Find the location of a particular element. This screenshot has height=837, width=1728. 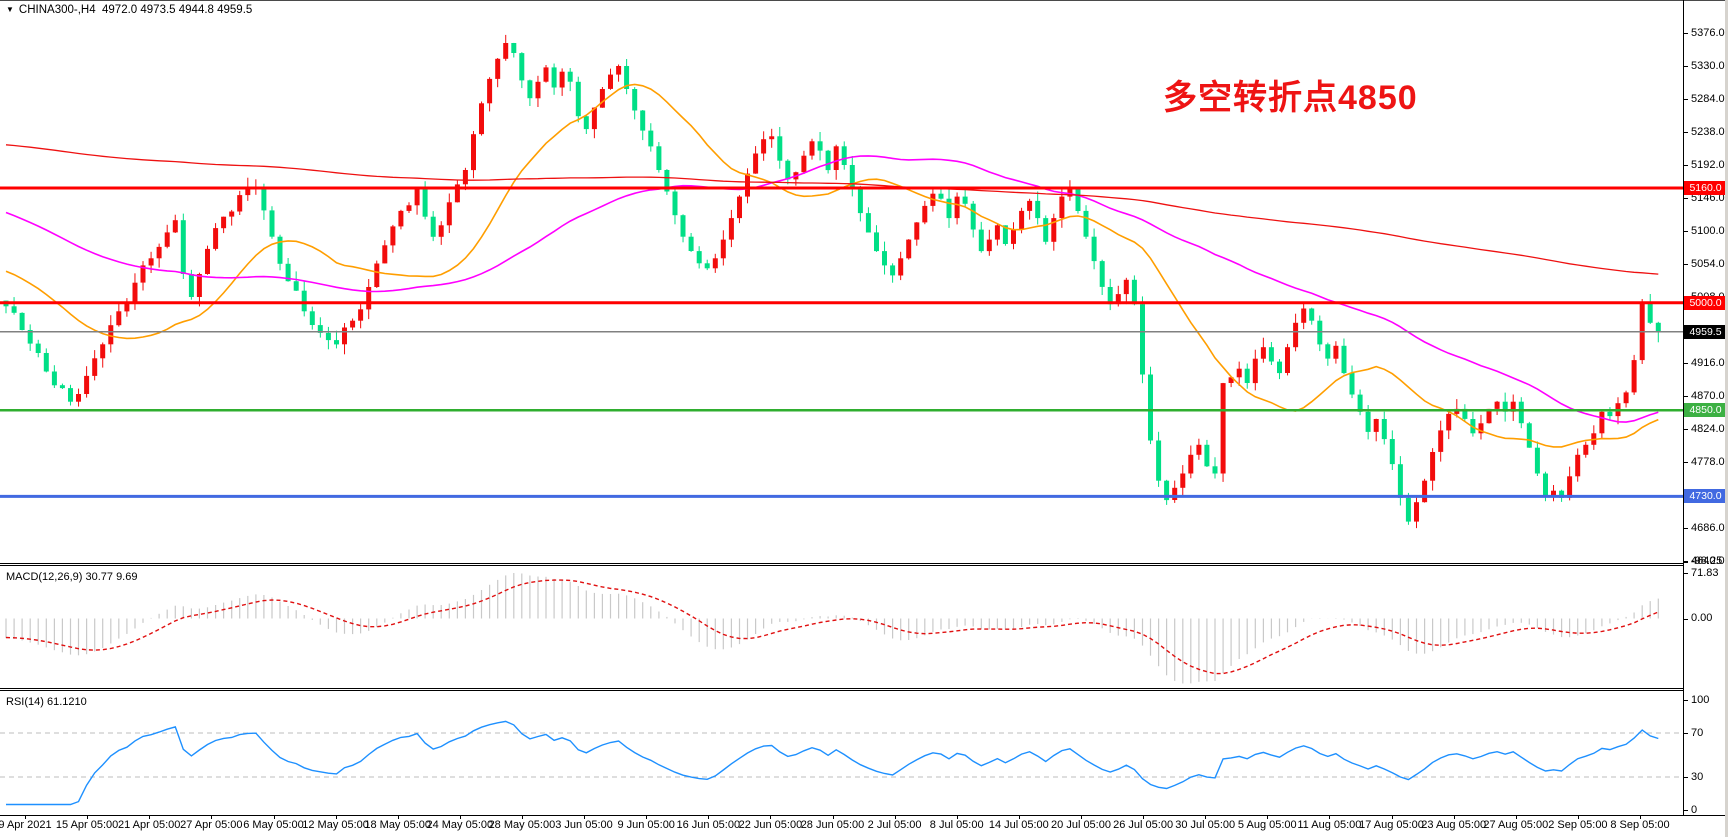

macd-tick is located at coordinates (1686, 562).